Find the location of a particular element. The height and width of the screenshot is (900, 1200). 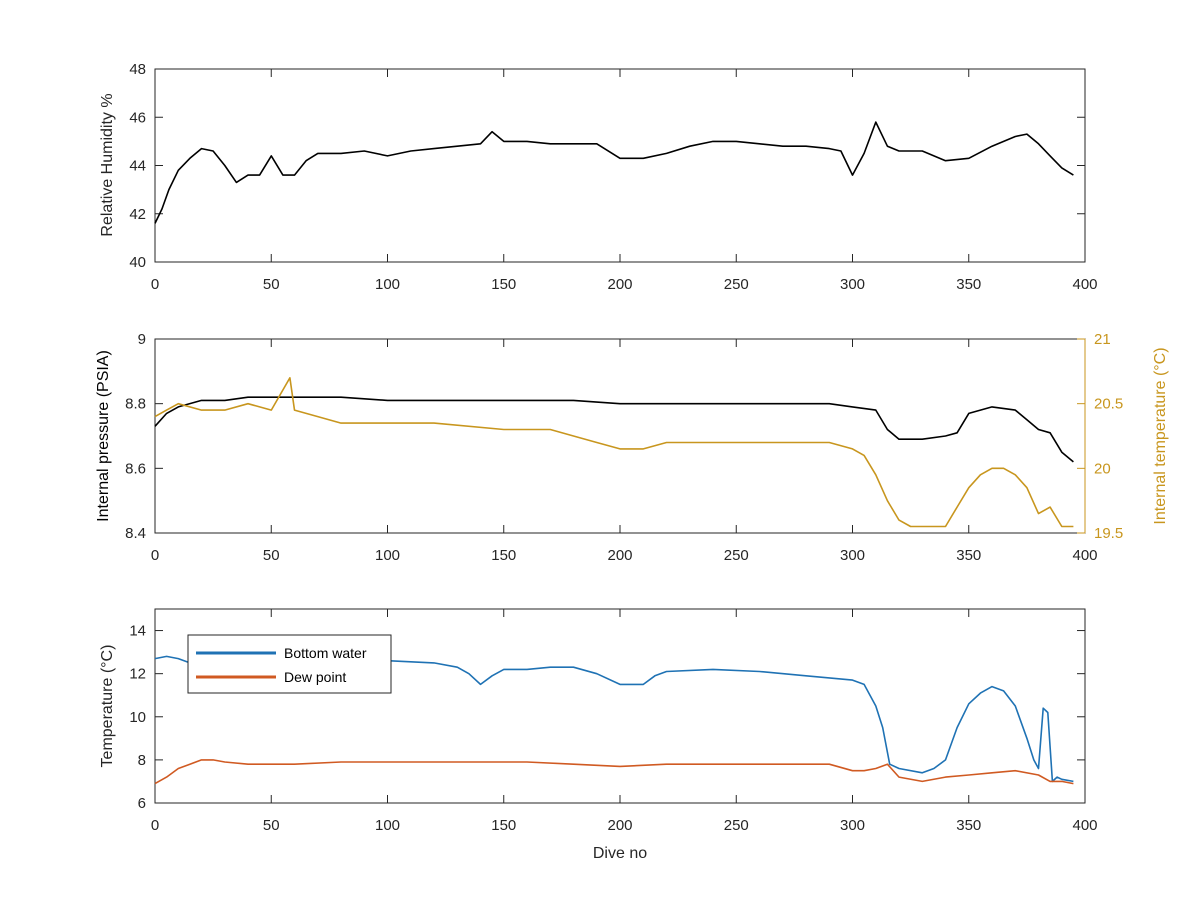

temperature-y-tick-label: 14 is located at coordinates (137, 631).